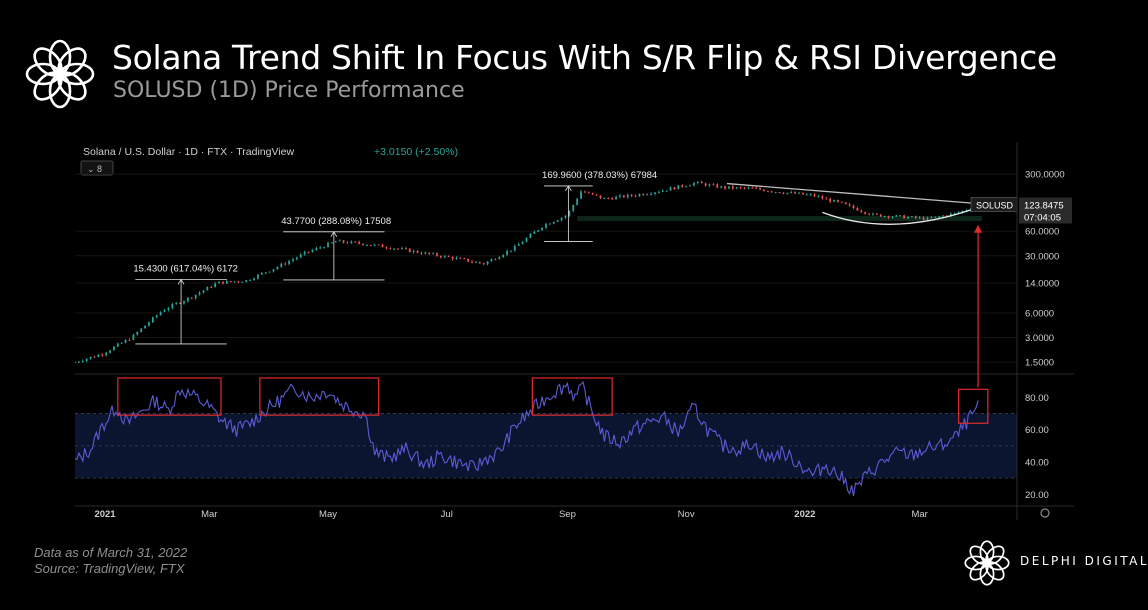 Image resolution: width=1148 pixels, height=610 pixels. Describe the element at coordinates (1037, 398) in the screenshot. I see `rsi-tick-label: 80.00` at that location.